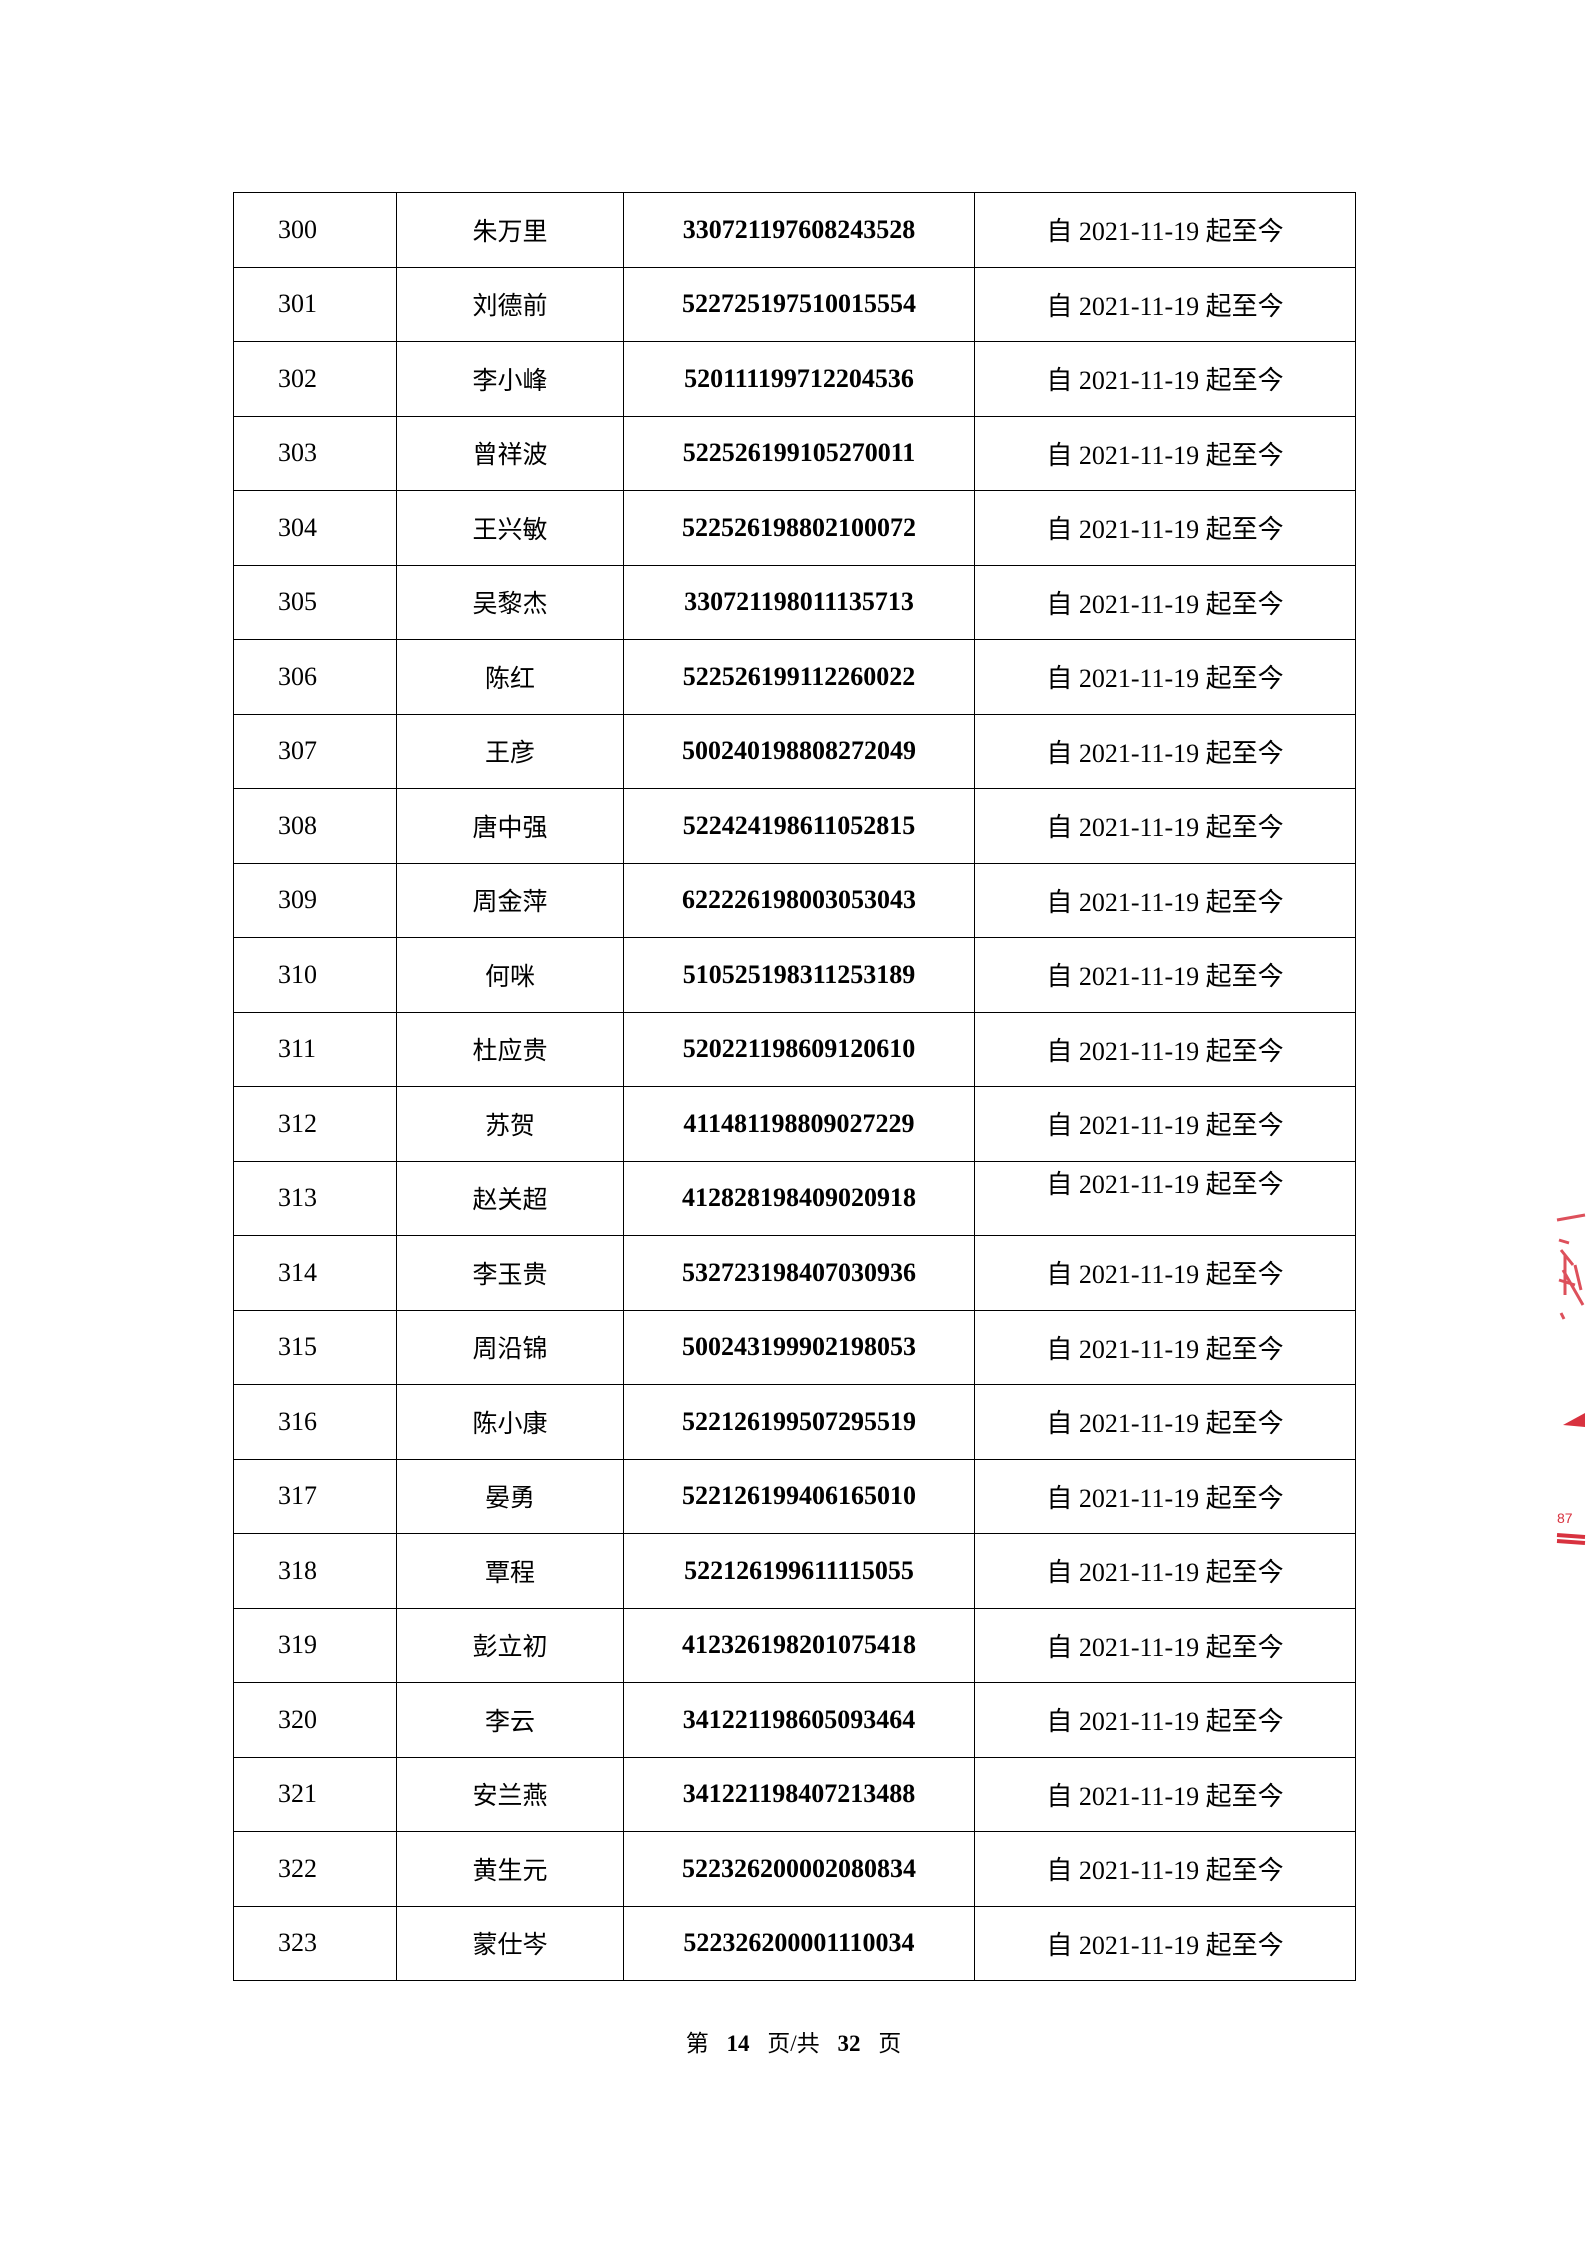  What do you see at coordinates (297, 1272) in the screenshot?
I see `row-number: 314` at bounding box center [297, 1272].